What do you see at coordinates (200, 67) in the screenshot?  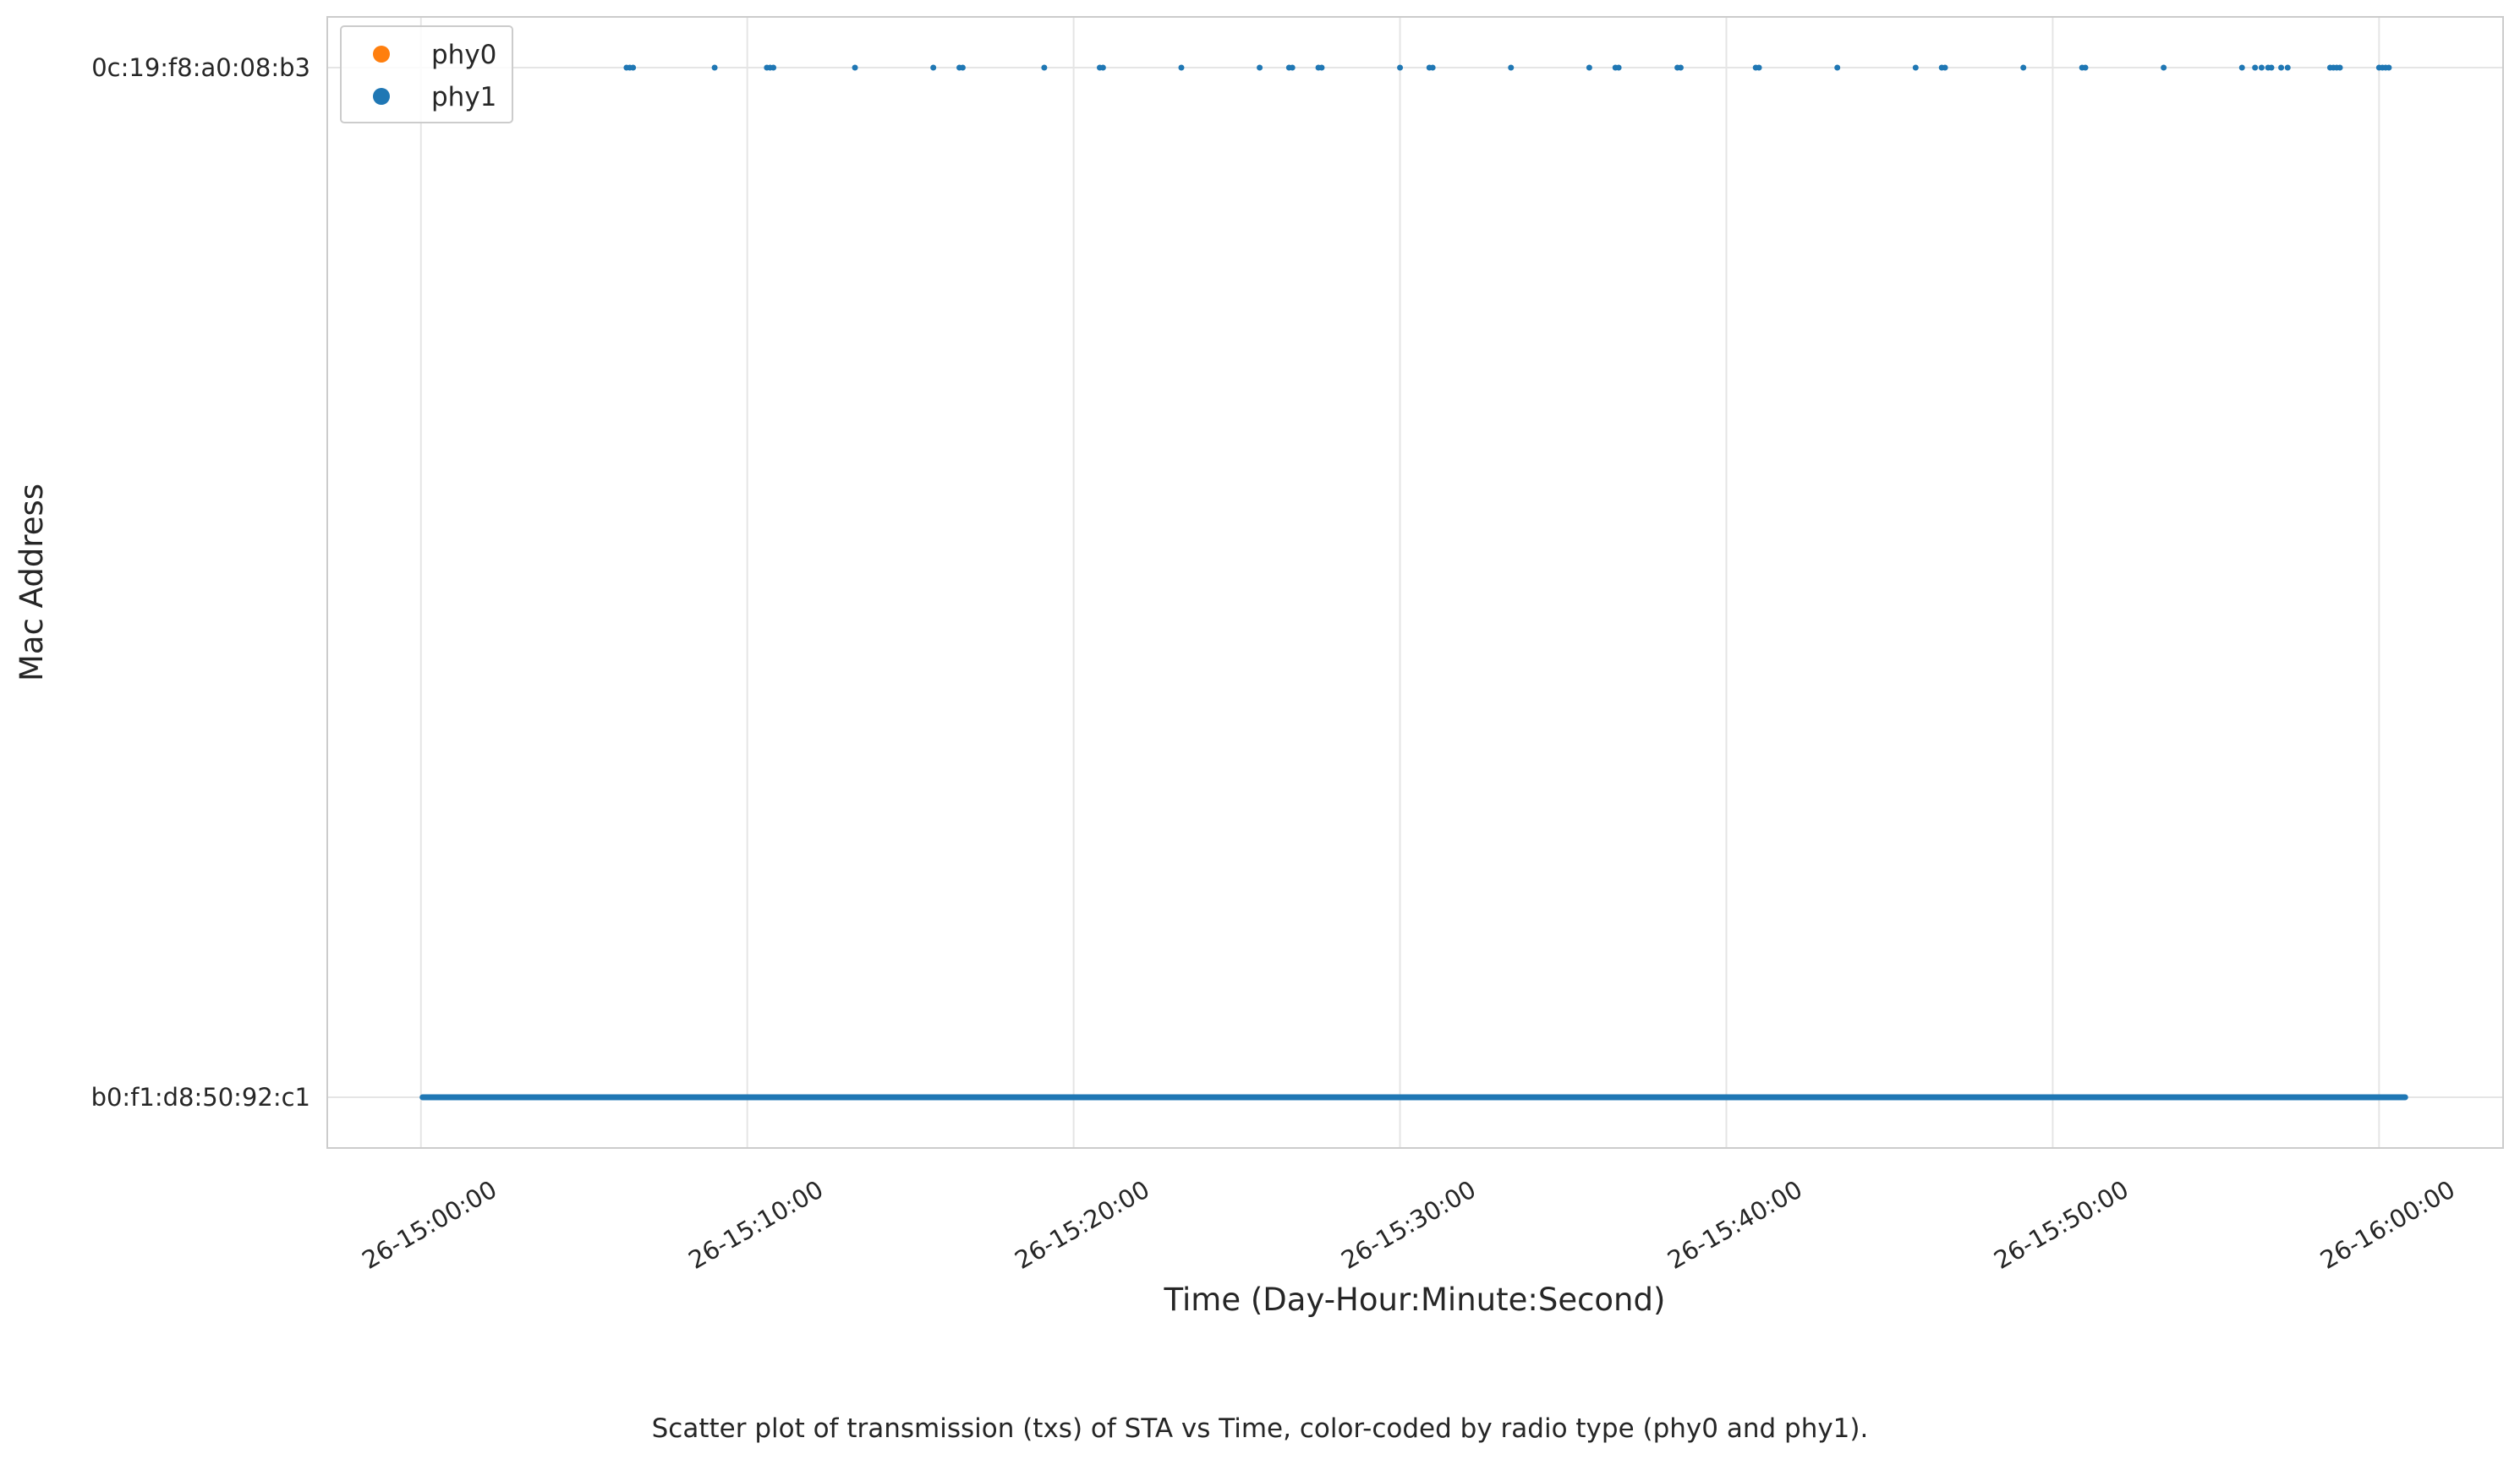 I see `y-tick-label: 0c:19:f8:a0:08:b3` at bounding box center [200, 67].